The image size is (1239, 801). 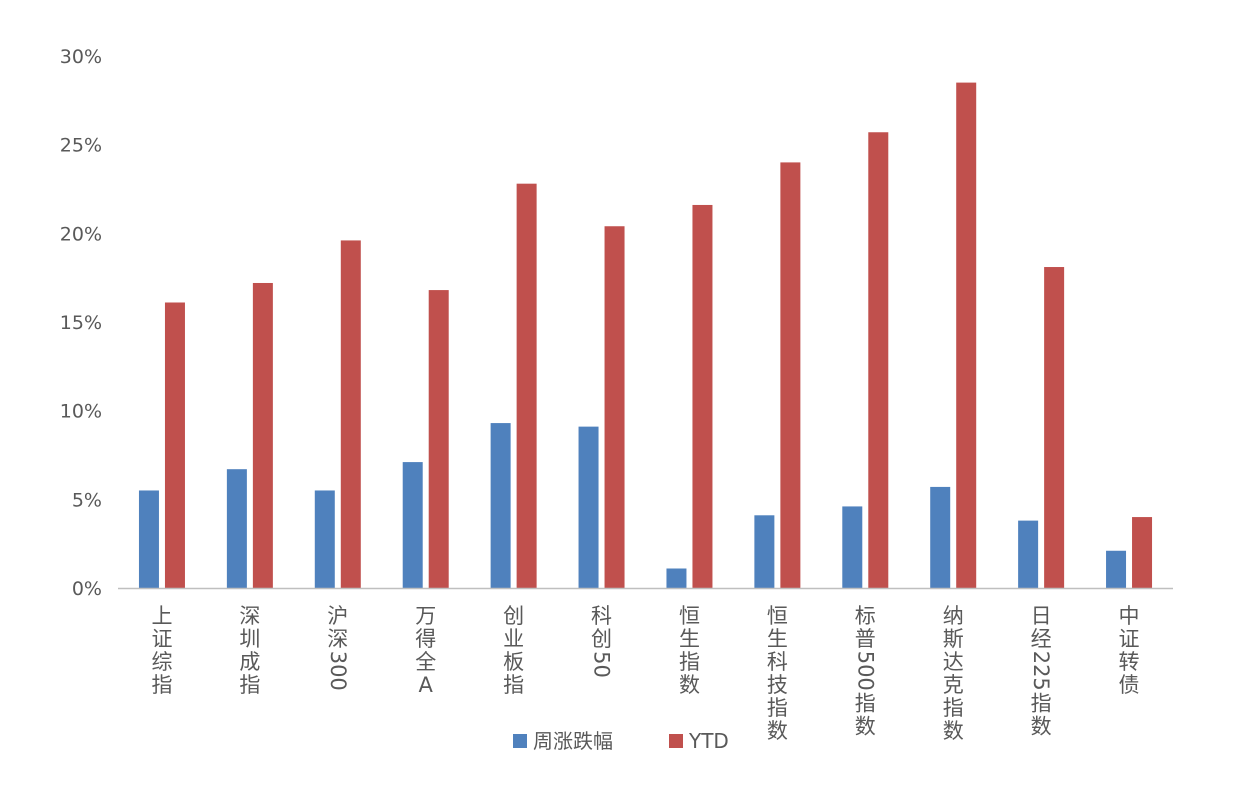 What do you see at coordinates (338, 671) in the screenshot?
I see `x-tick-digits: 300` at bounding box center [338, 671].